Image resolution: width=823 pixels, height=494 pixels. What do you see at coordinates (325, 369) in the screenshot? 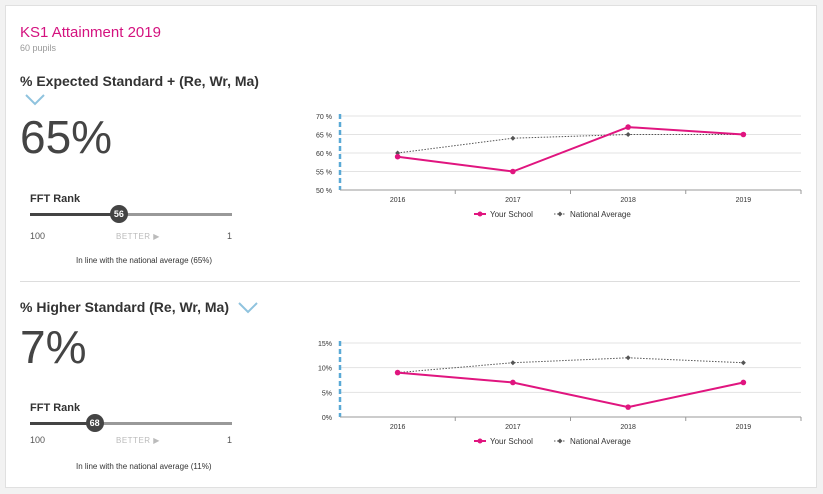
I see `y-tick-label: 10%` at bounding box center [325, 369].